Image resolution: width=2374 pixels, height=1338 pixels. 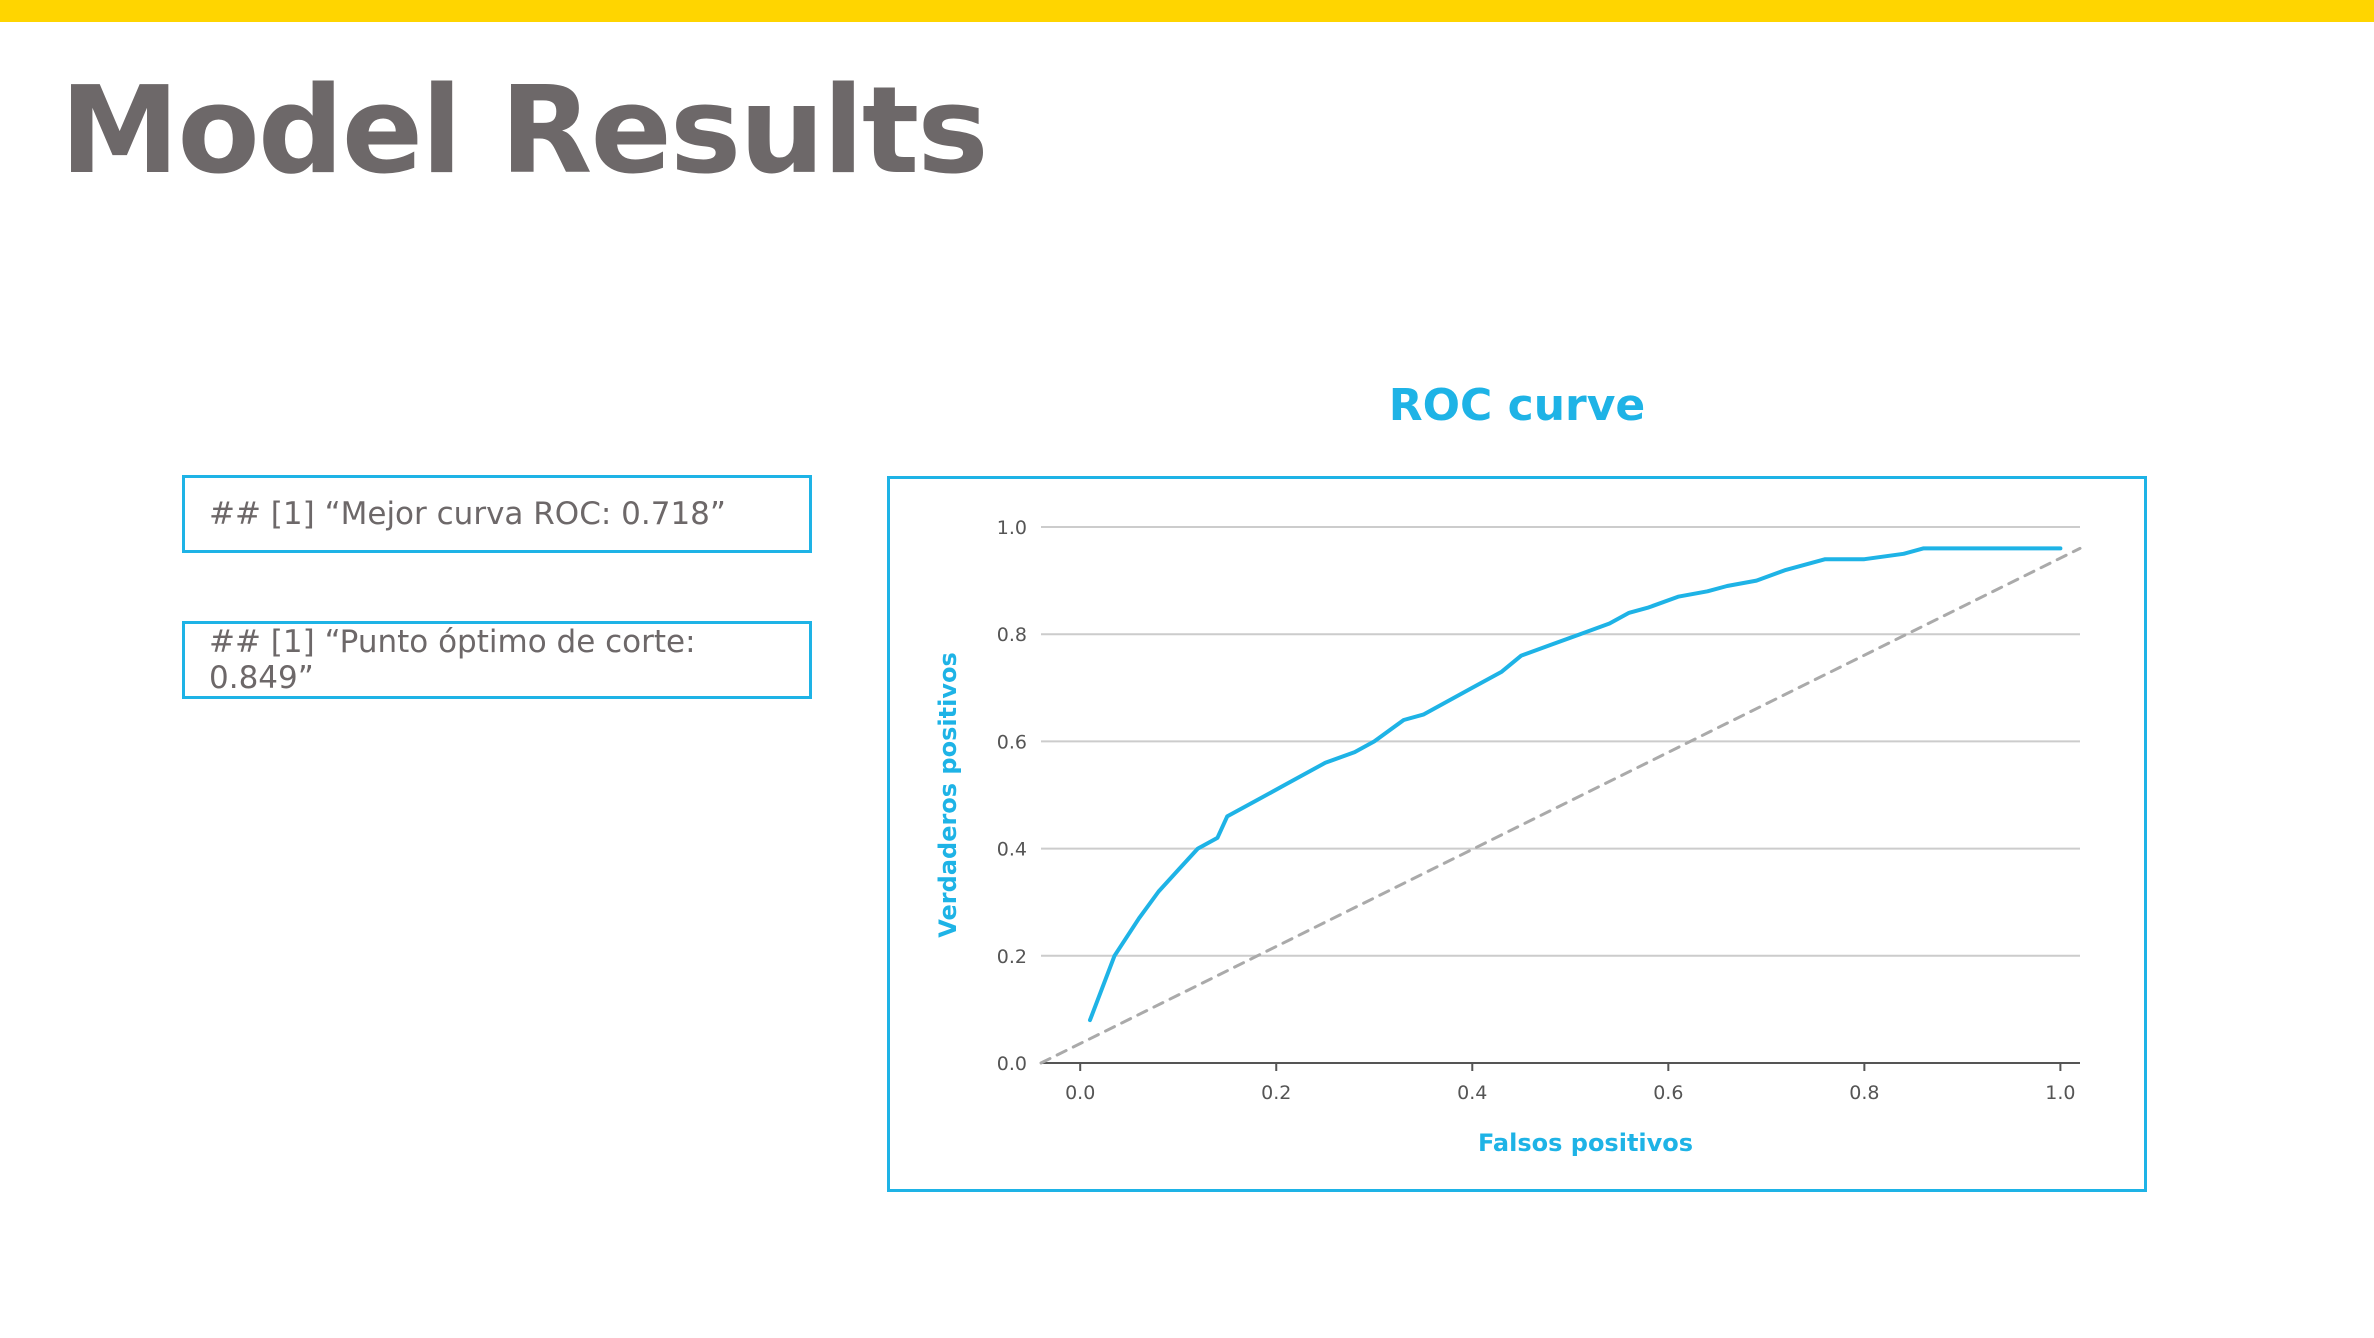 I want to click on x-tick-label-0: 0.0, so click(x=1080, y=1093).